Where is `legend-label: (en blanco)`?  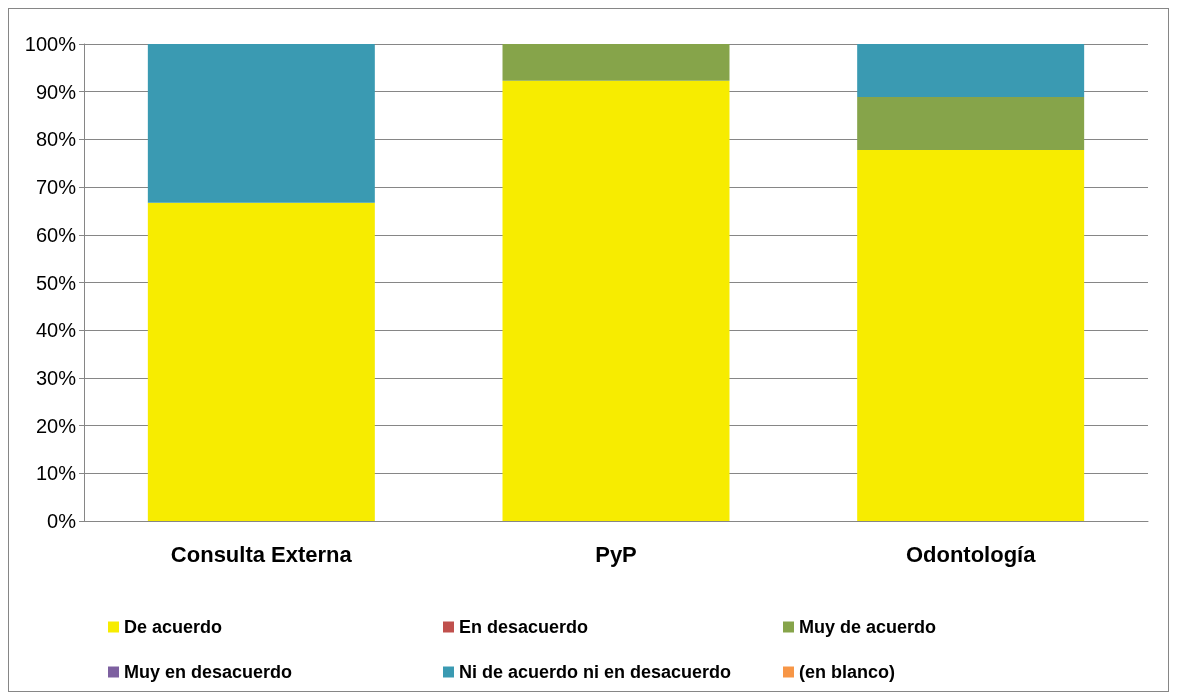
legend-label: (en blanco) is located at coordinates (847, 672).